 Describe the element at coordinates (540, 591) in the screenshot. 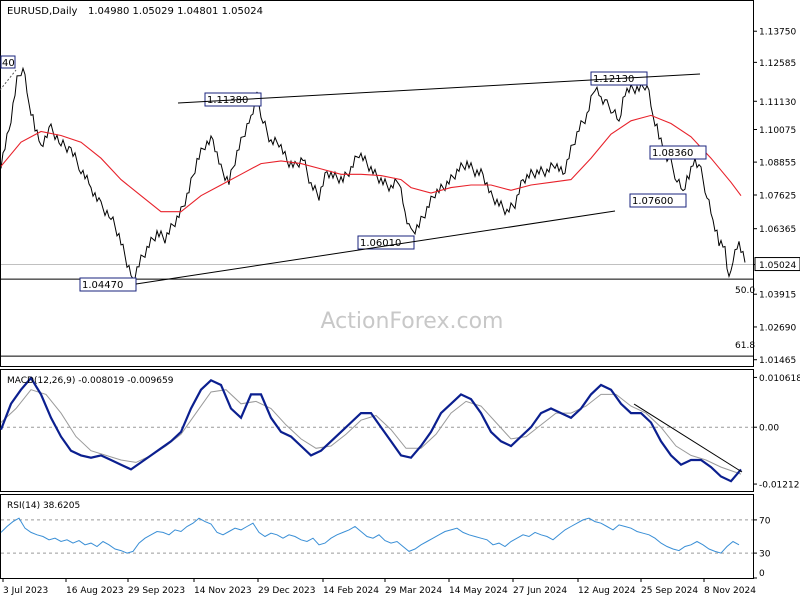

I see `x-tick-label: 27 Jun 2024` at that location.